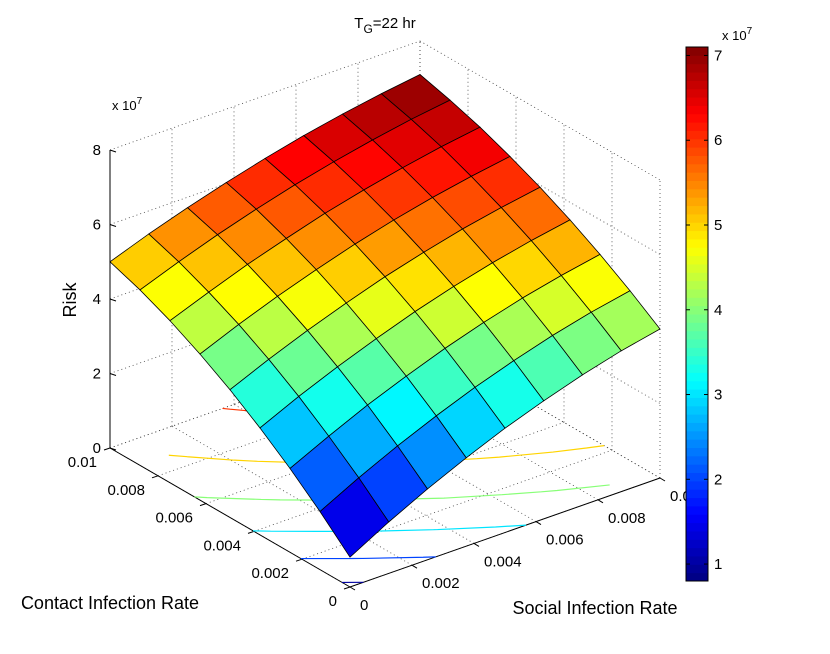 Image resolution: width=830 pixels, height=654 pixels. I want to click on x-tick-label: 0.01, so click(82, 462).